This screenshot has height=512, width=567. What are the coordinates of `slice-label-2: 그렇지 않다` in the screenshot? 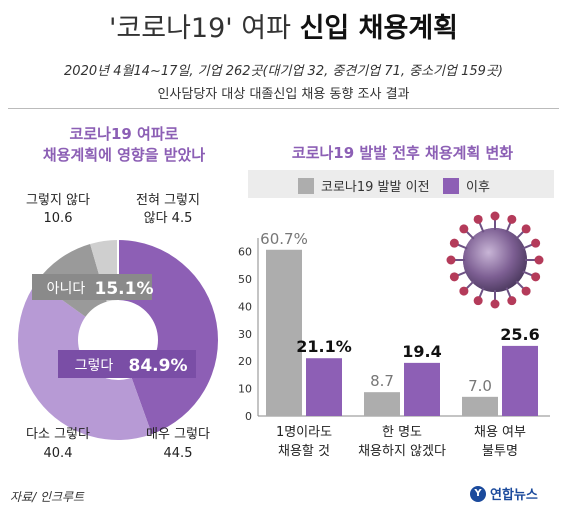 It's located at (58, 200).